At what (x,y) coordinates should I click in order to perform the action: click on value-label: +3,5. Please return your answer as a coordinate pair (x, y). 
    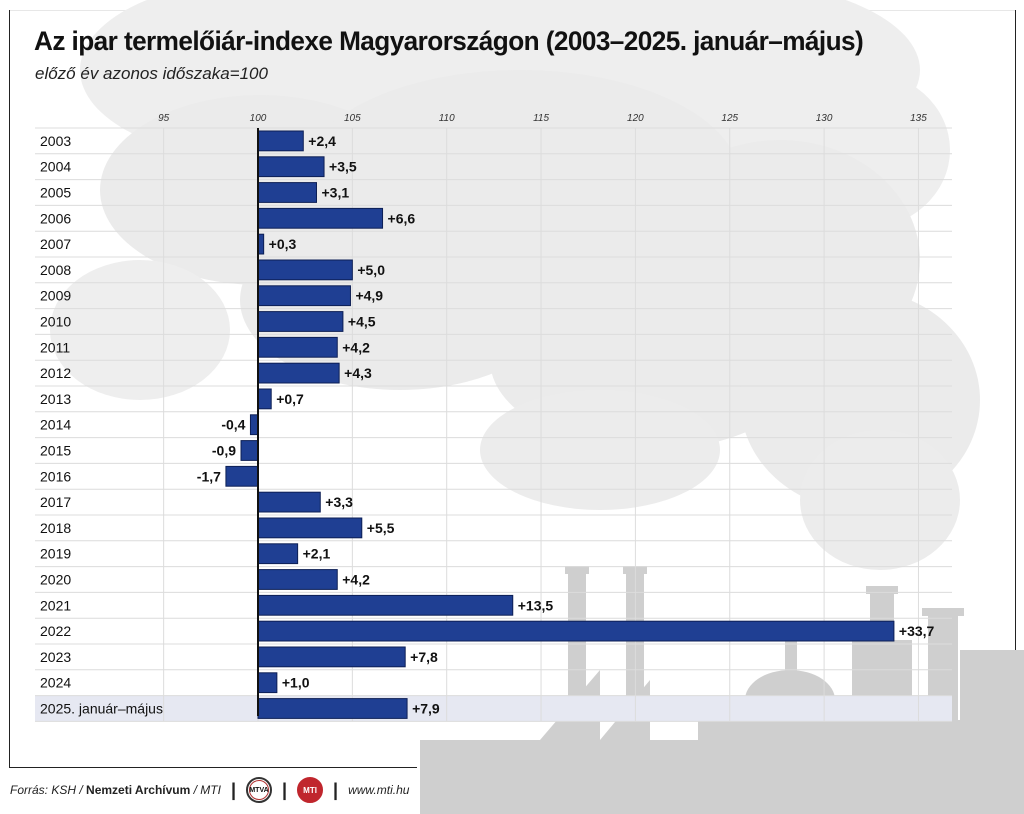
    Looking at the image, I should click on (343, 167).